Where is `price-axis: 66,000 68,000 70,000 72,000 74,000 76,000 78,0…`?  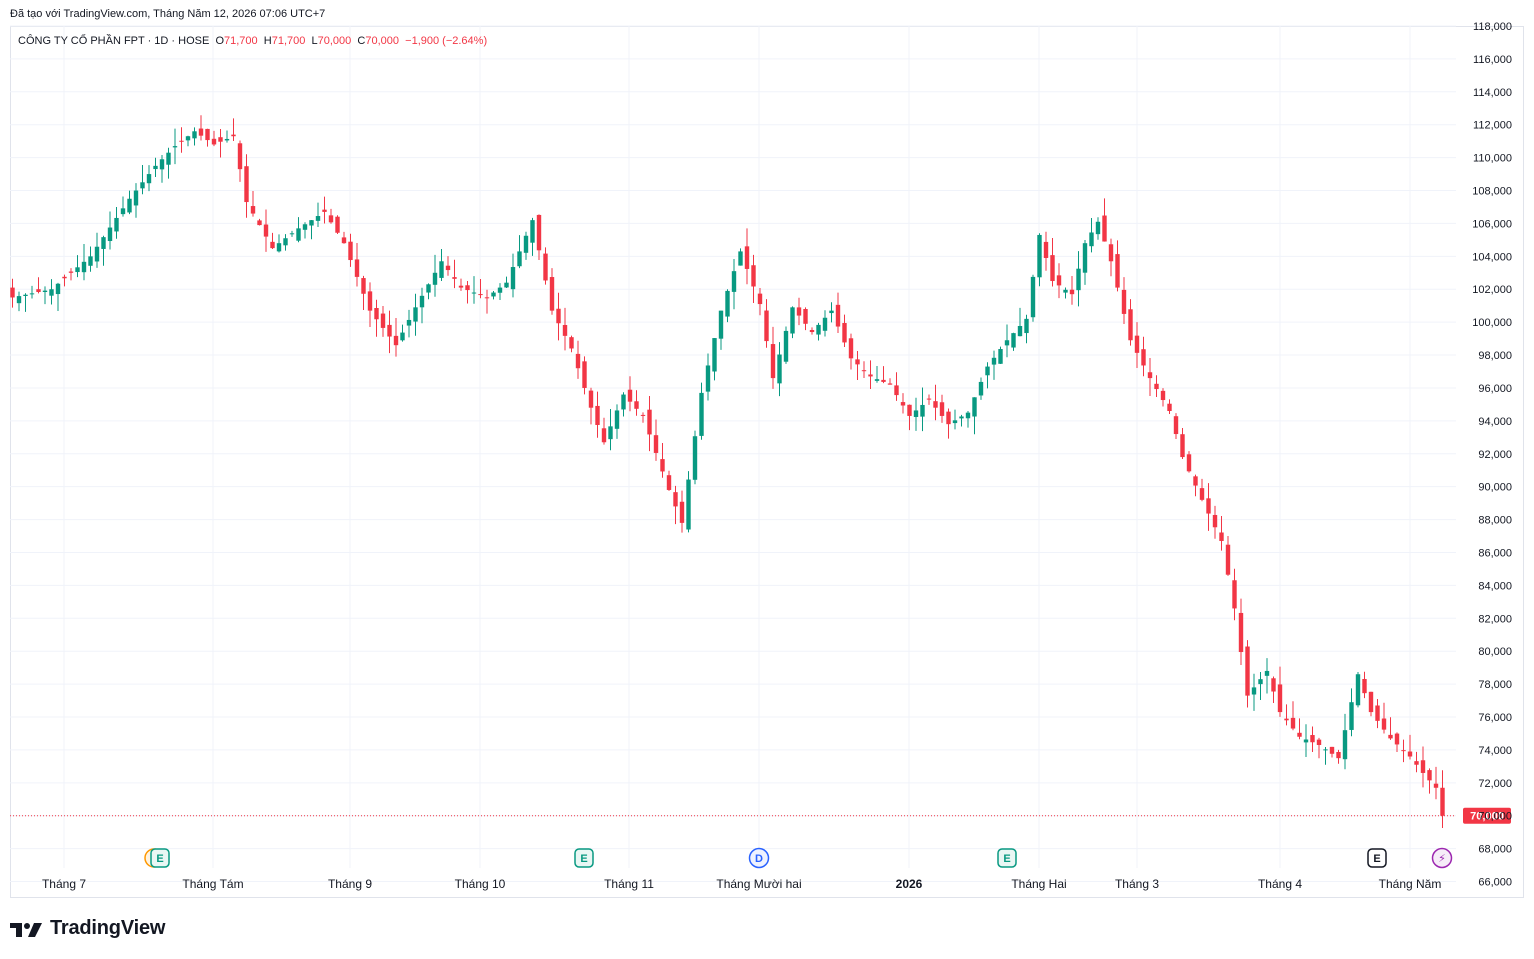 price-axis: 66,000 68,000 70,000 72,000 74,000 76,000 78,0… is located at coordinates (1492, 455).